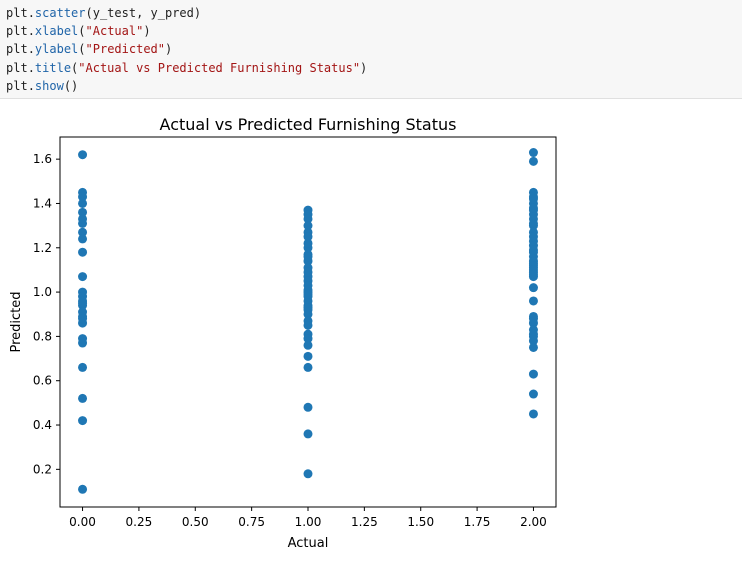  Describe the element at coordinates (42, 159) in the screenshot. I see `y-tick-label: 1.6` at that location.